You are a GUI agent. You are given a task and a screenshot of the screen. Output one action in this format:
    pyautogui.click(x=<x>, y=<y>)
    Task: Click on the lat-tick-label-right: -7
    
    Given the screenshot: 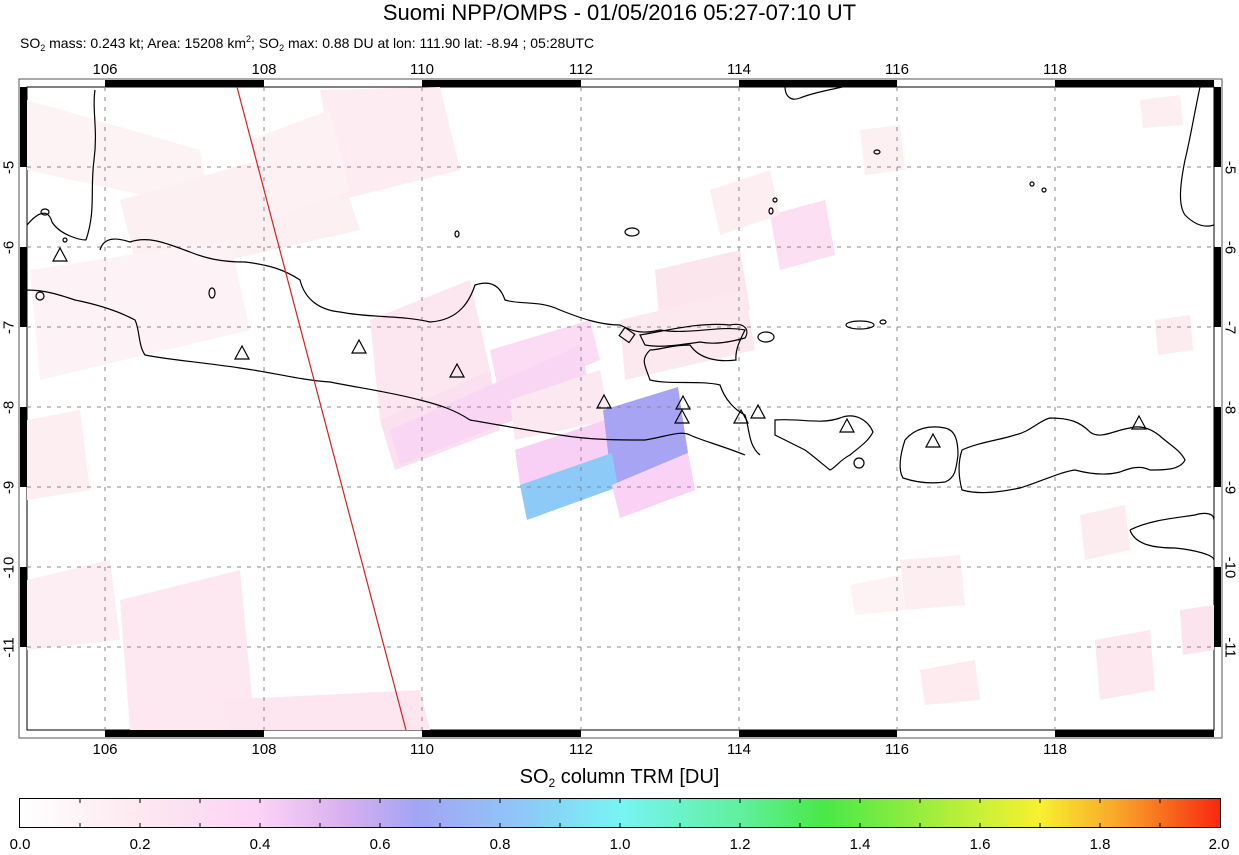 What is the action you would take?
    pyautogui.click(x=1230, y=327)
    